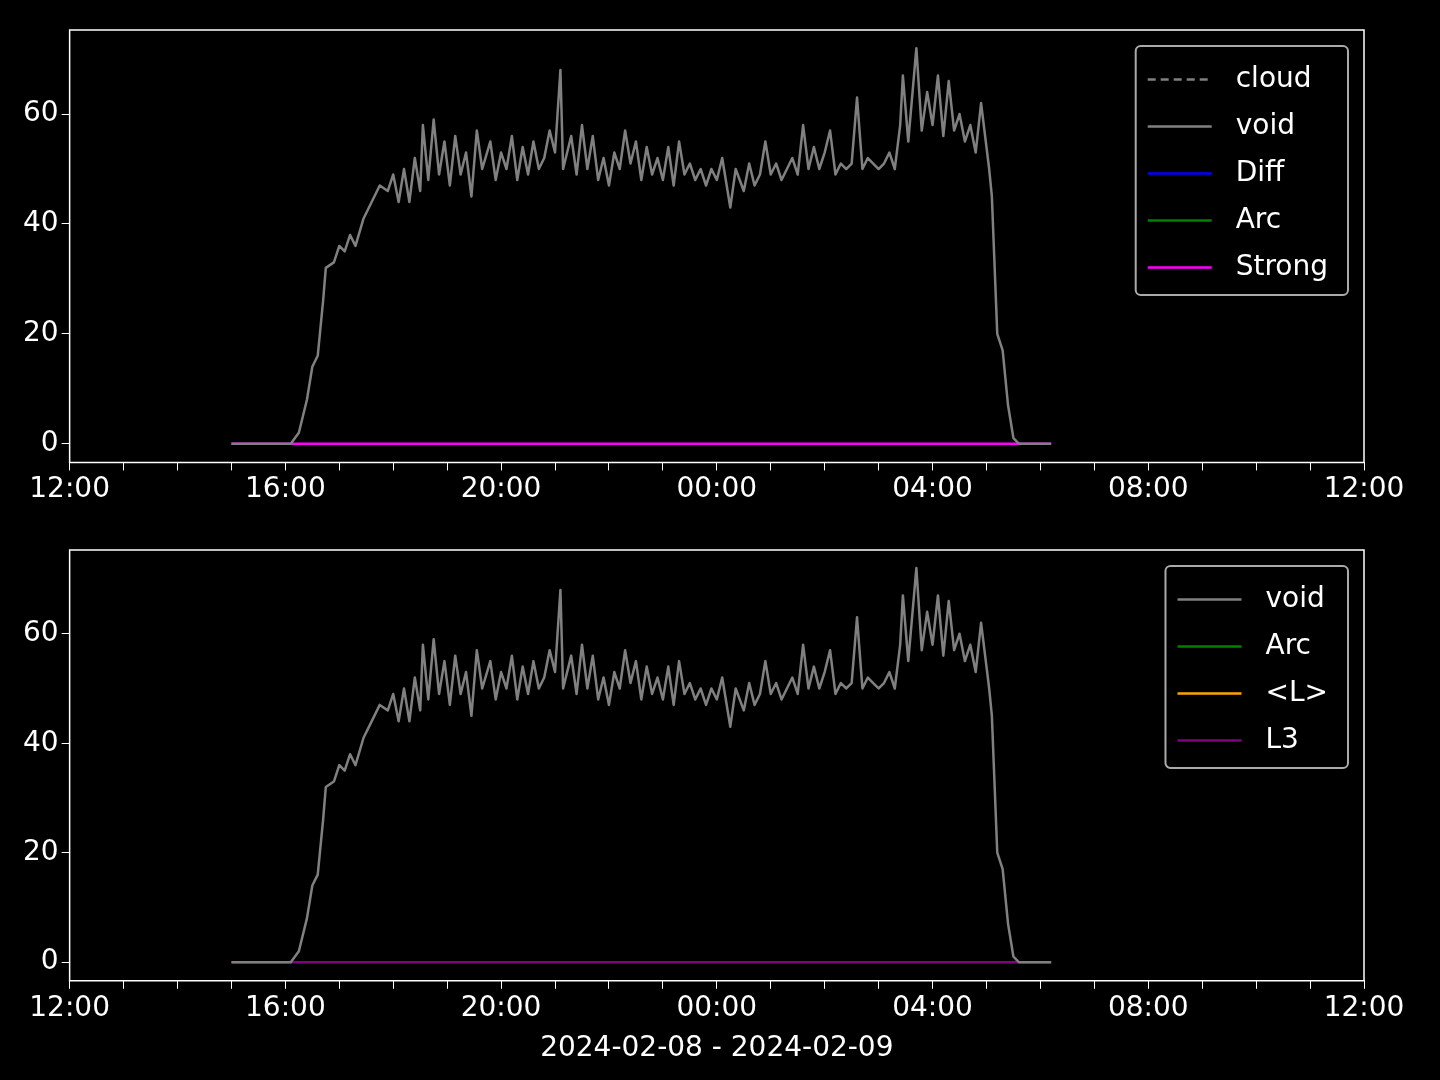 This screenshot has width=1440, height=1080. I want to click on legend-label: Strong, so click(1282, 265).